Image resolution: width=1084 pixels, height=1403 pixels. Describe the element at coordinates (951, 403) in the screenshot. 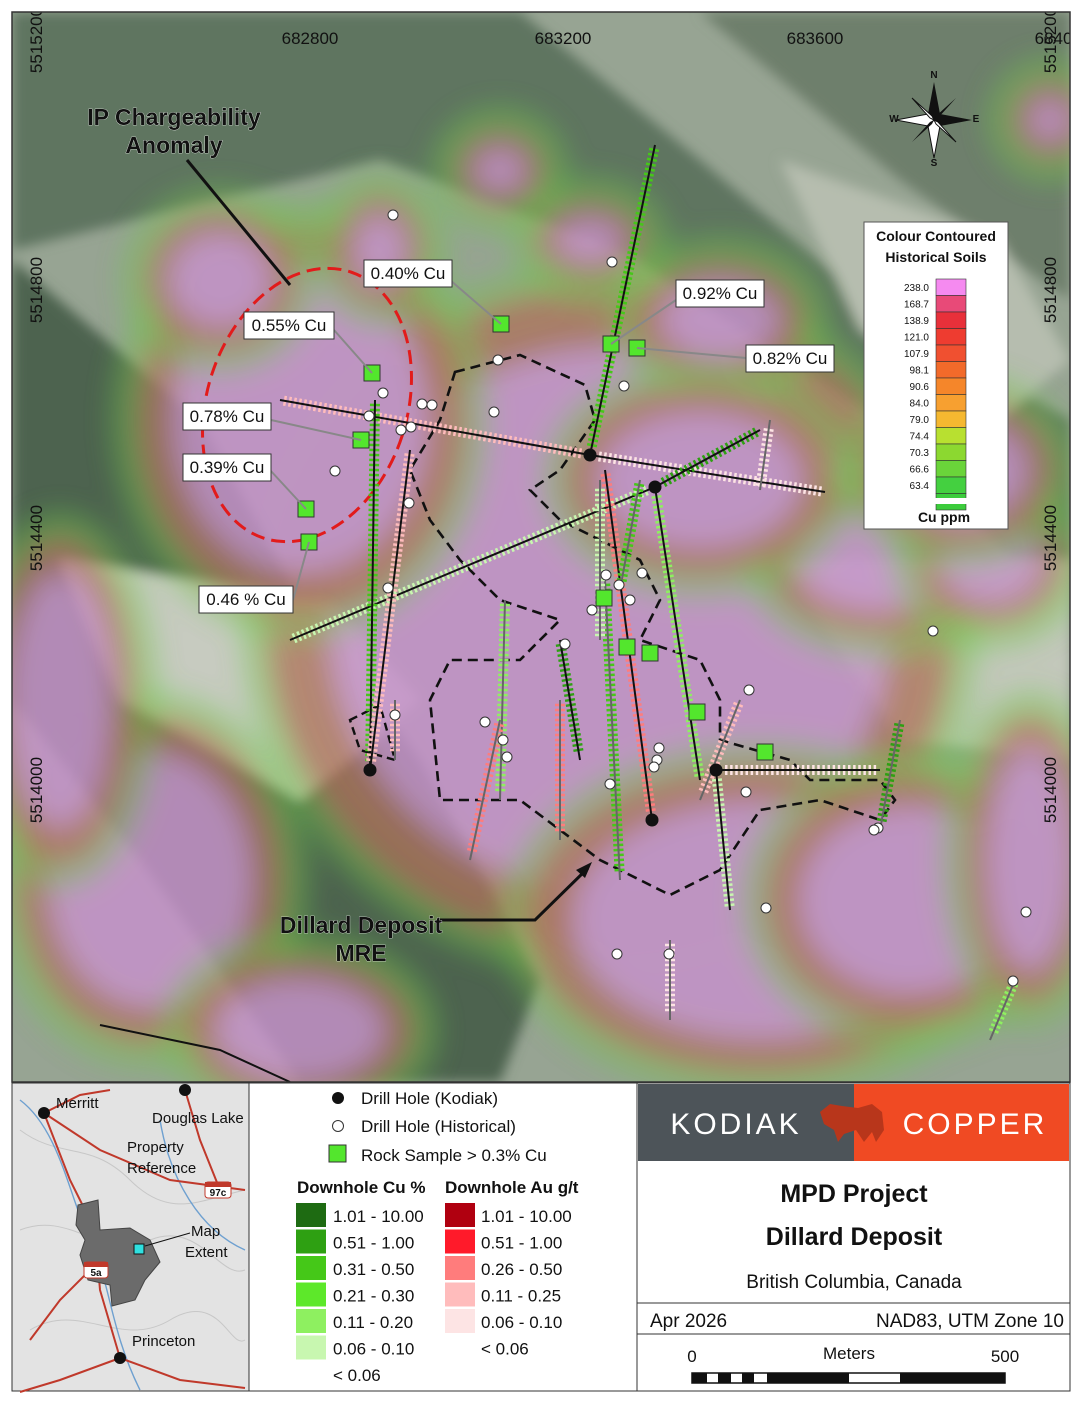

I see `soil-swatch` at that location.